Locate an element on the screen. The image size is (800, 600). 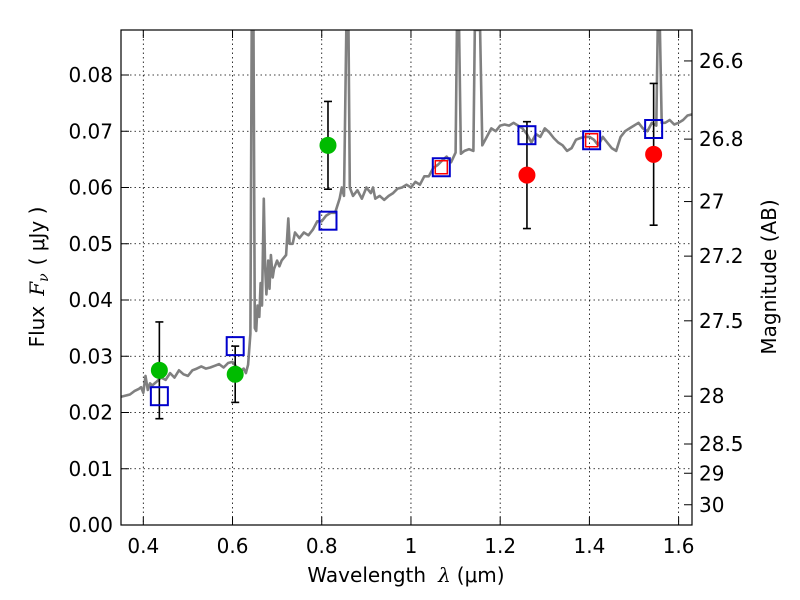
y2-tick-label: 27 is located at coordinates (711, 202).